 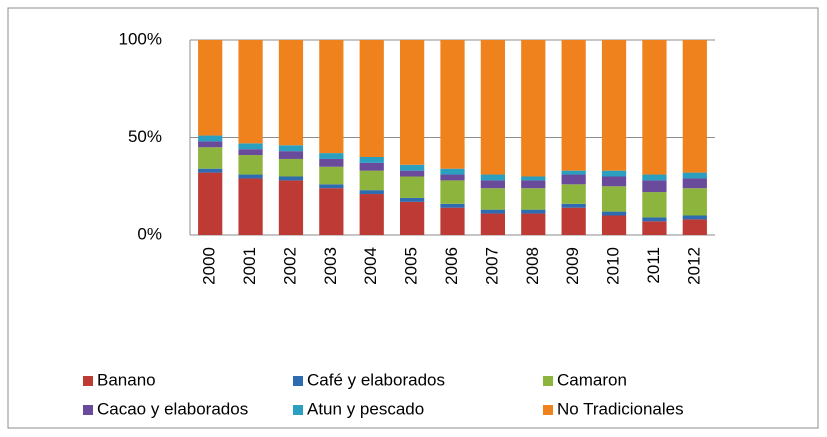 I want to click on legend-label: Cacao y elaborados, so click(x=172, y=408).